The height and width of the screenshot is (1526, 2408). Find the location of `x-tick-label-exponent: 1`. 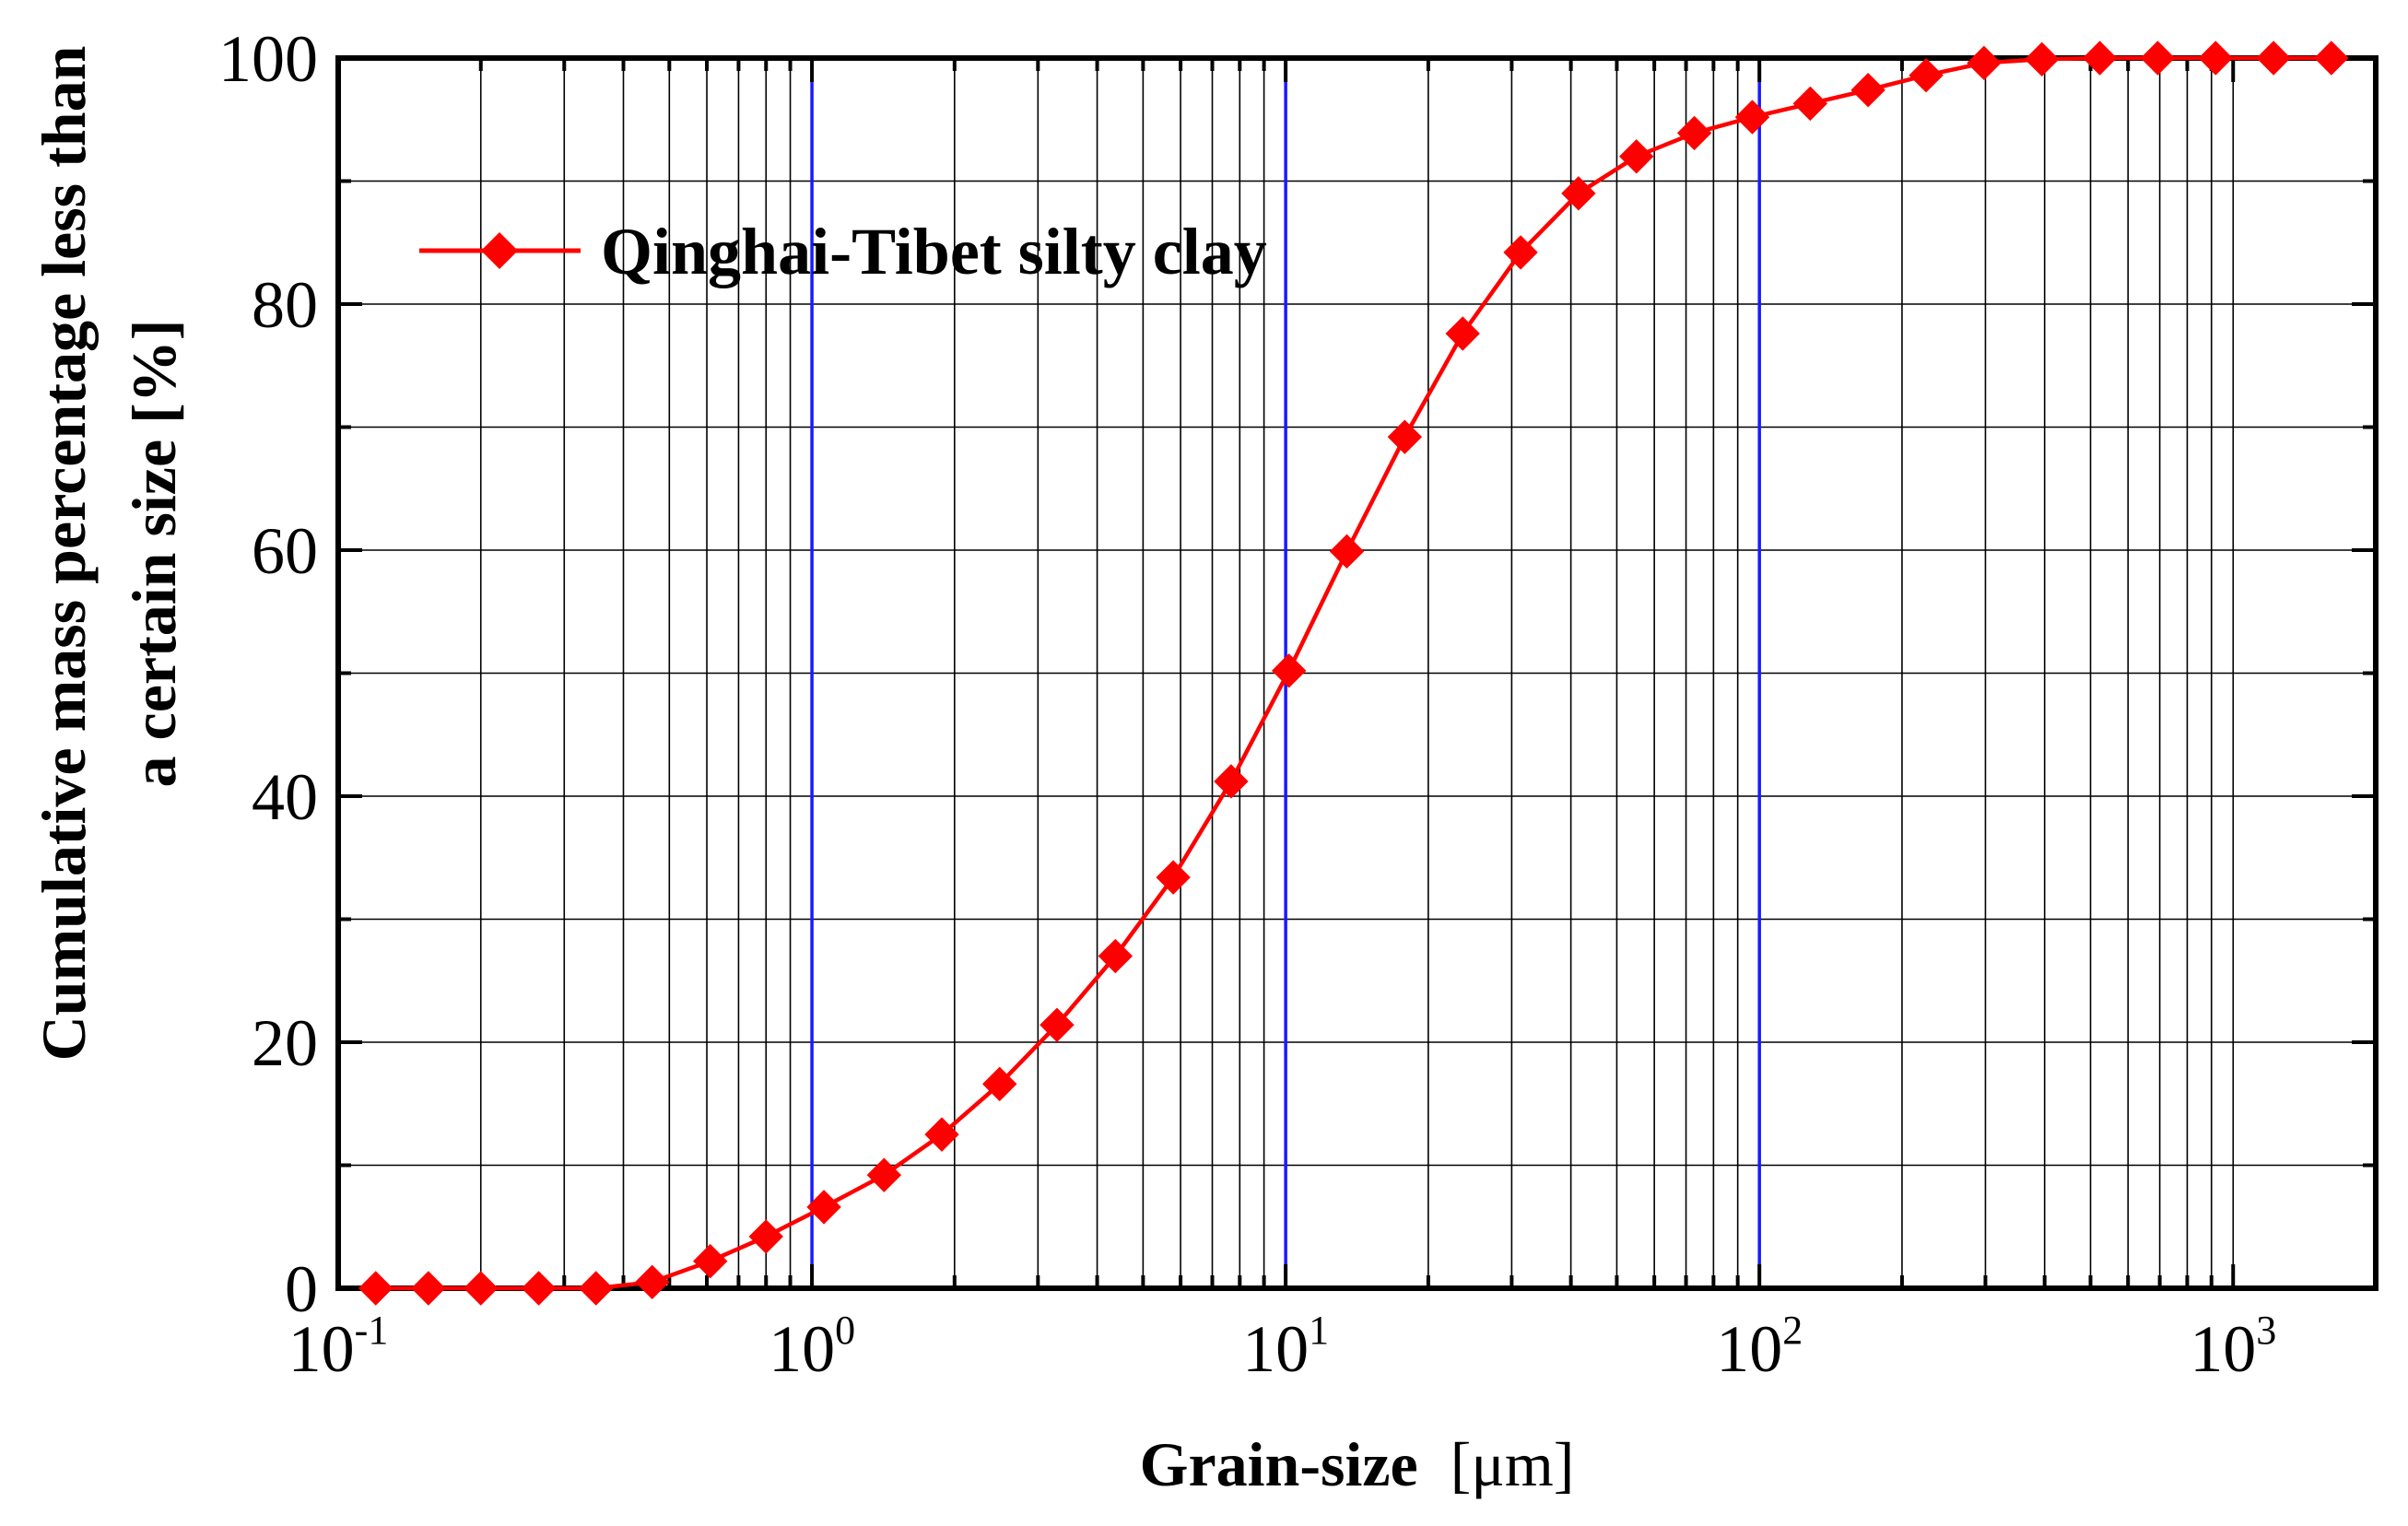

x-tick-label-exponent: 1 is located at coordinates (1319, 1330).